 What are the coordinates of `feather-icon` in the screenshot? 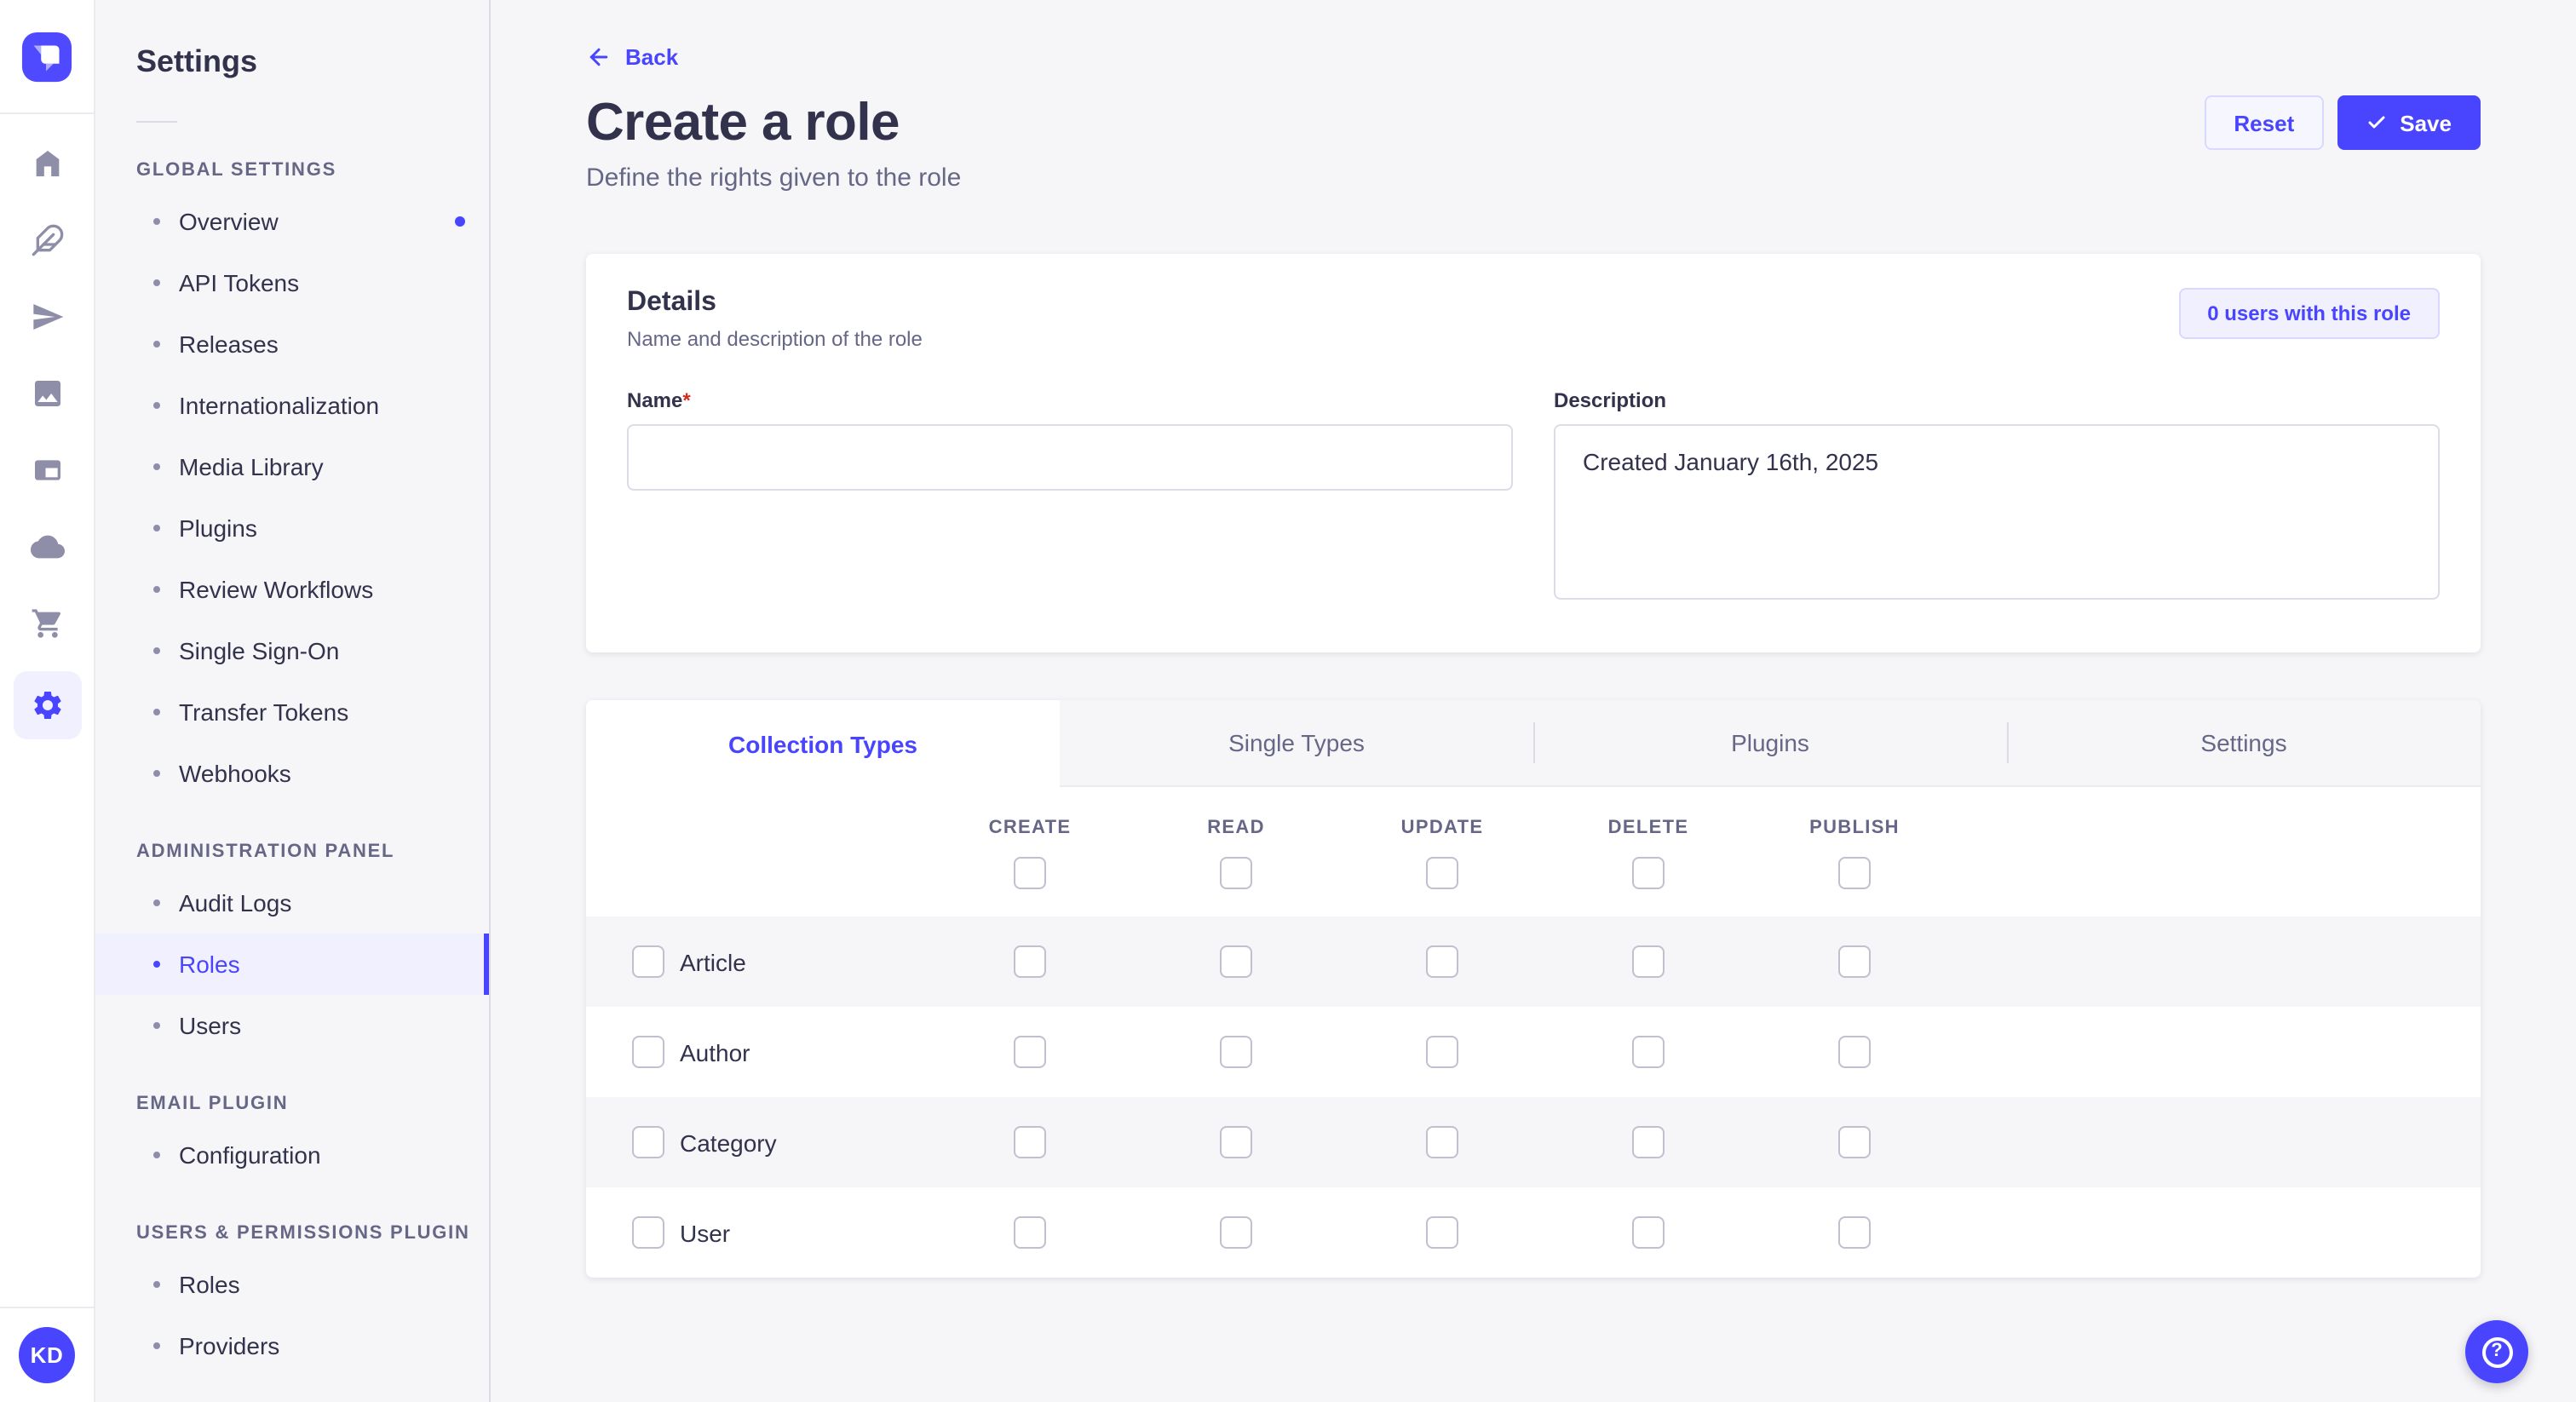 It's located at (47, 239).